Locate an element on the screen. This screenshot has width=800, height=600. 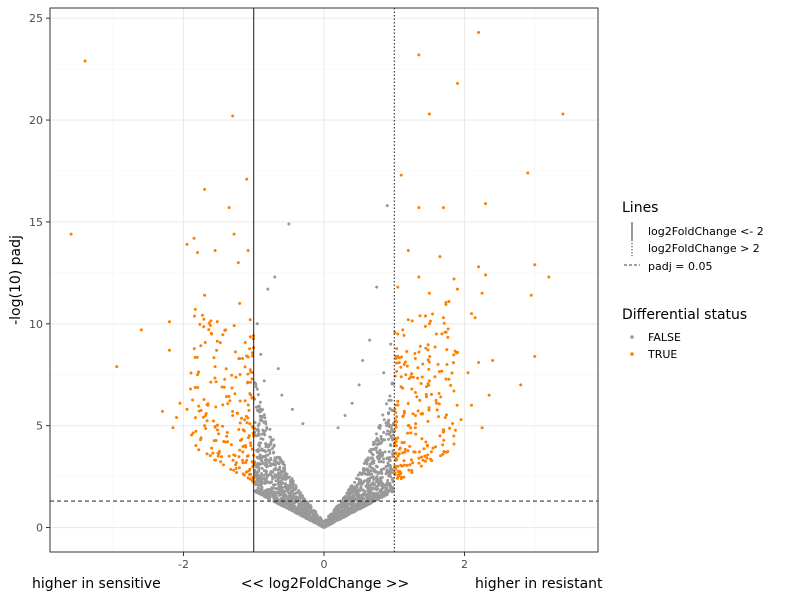
legend-lines-label-2: log2FoldChange > 2 is located at coordinates (704, 248).